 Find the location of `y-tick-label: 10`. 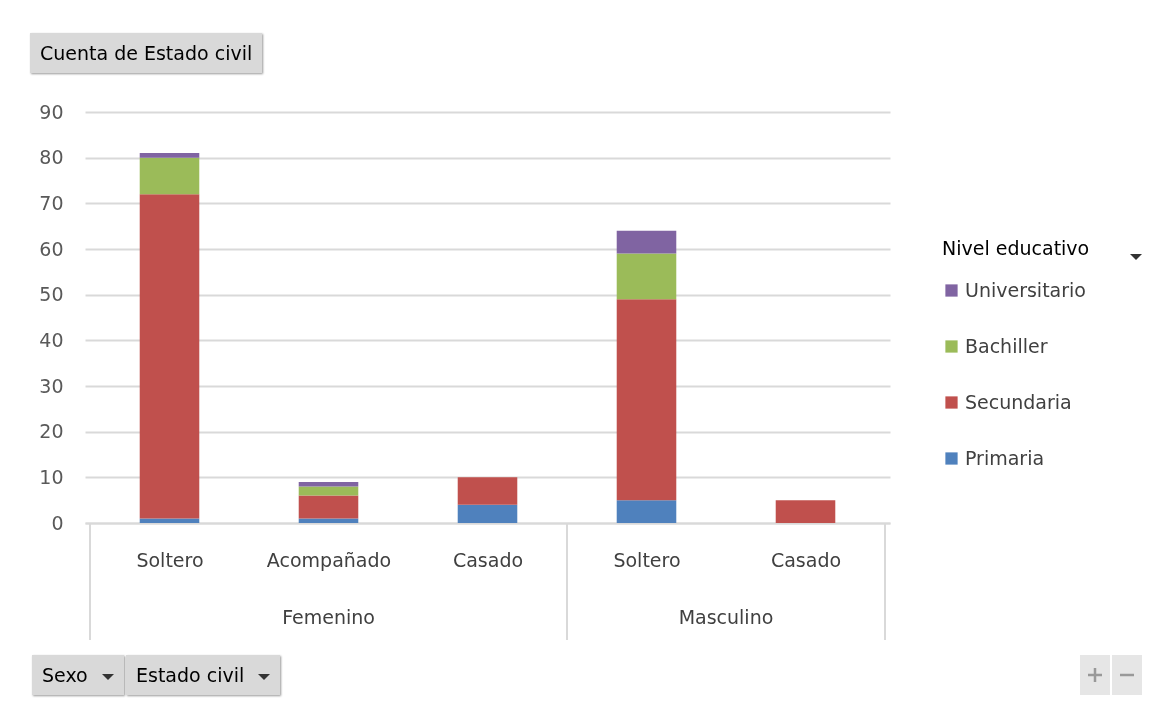

y-tick-label: 10 is located at coordinates (51, 476).